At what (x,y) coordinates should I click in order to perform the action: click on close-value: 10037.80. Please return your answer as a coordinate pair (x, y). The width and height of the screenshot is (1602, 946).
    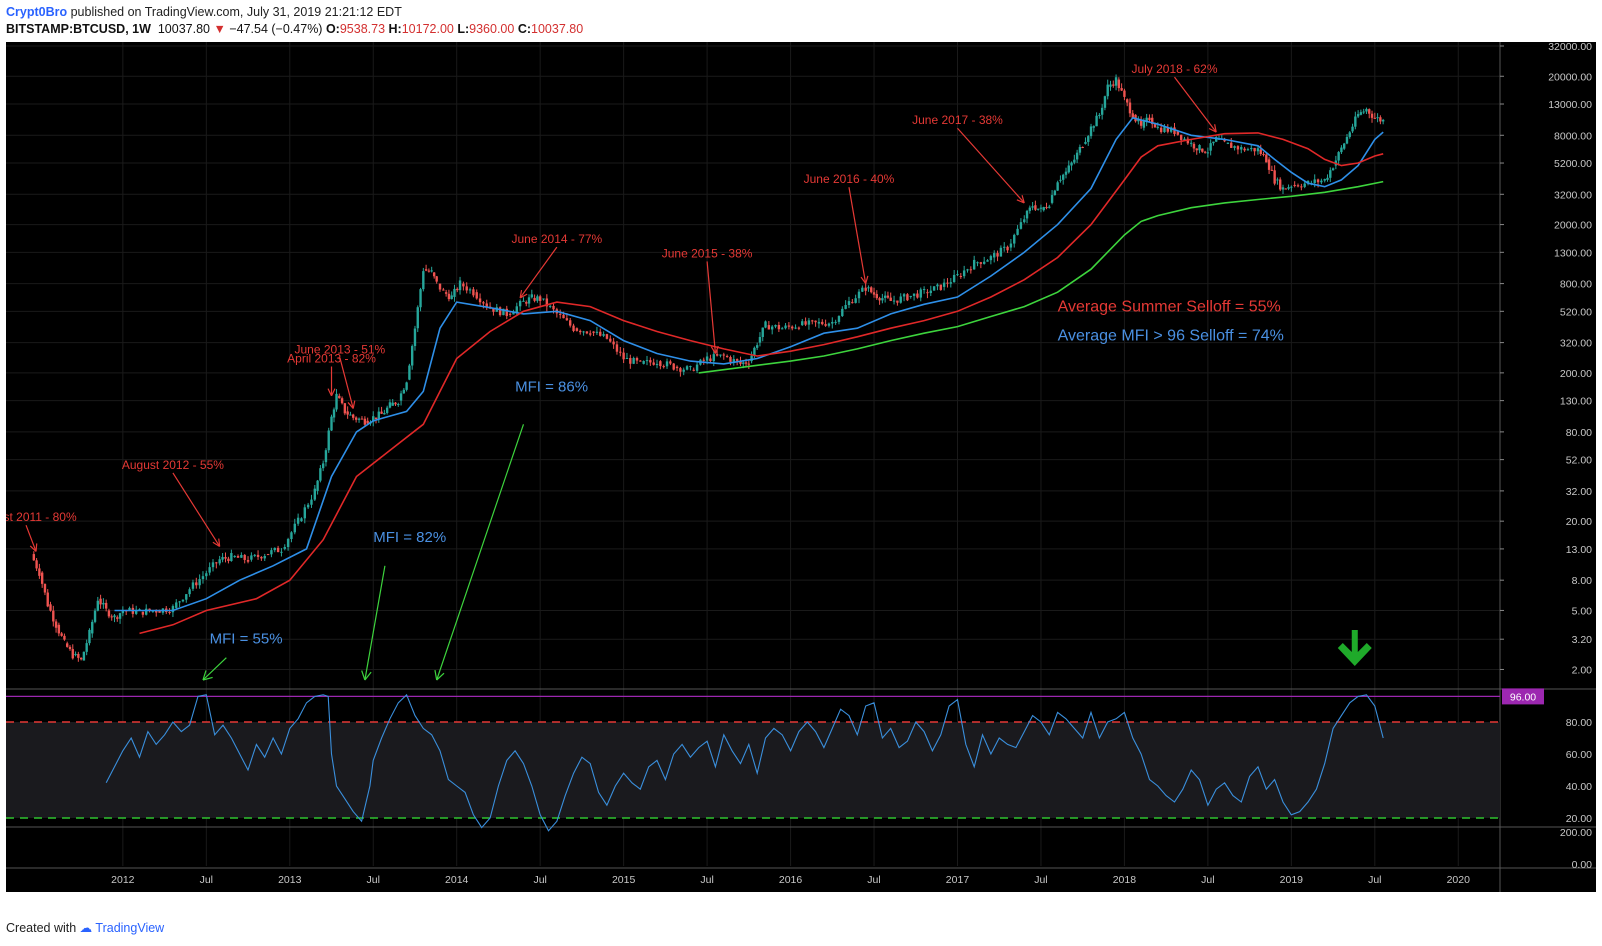
    Looking at the image, I should click on (557, 29).